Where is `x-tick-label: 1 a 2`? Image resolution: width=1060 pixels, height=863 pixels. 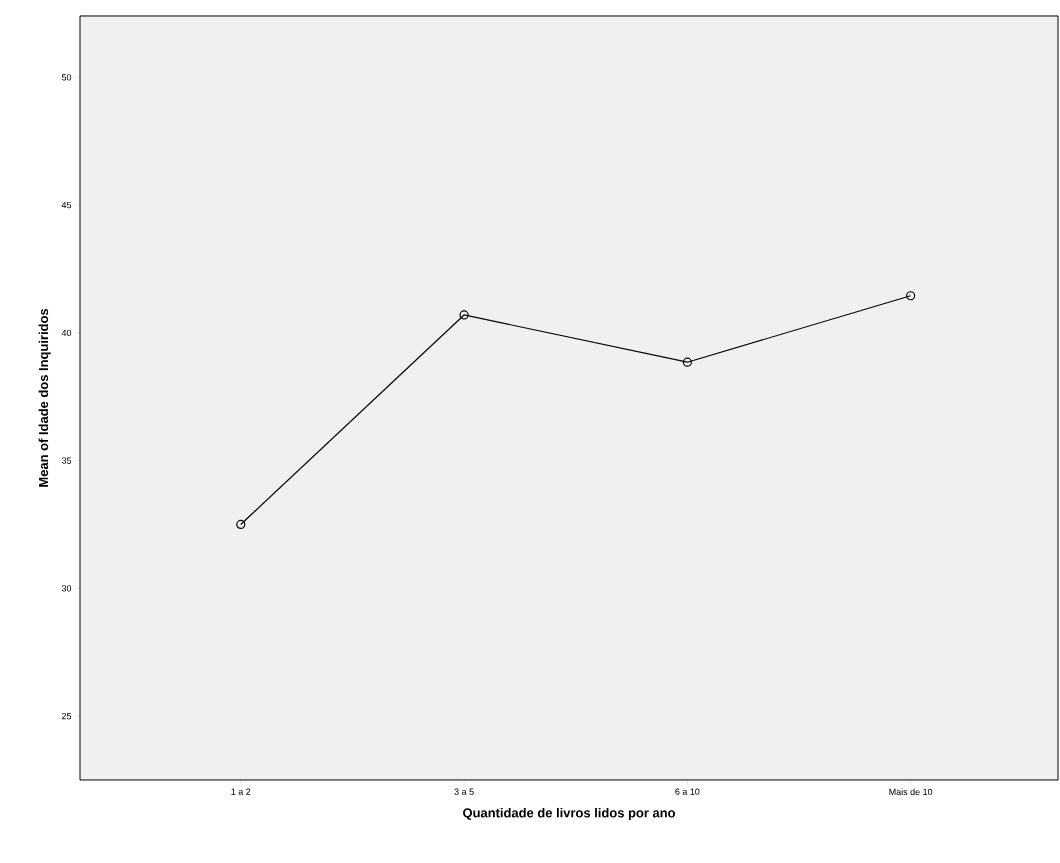 x-tick-label: 1 a 2 is located at coordinates (241, 791).